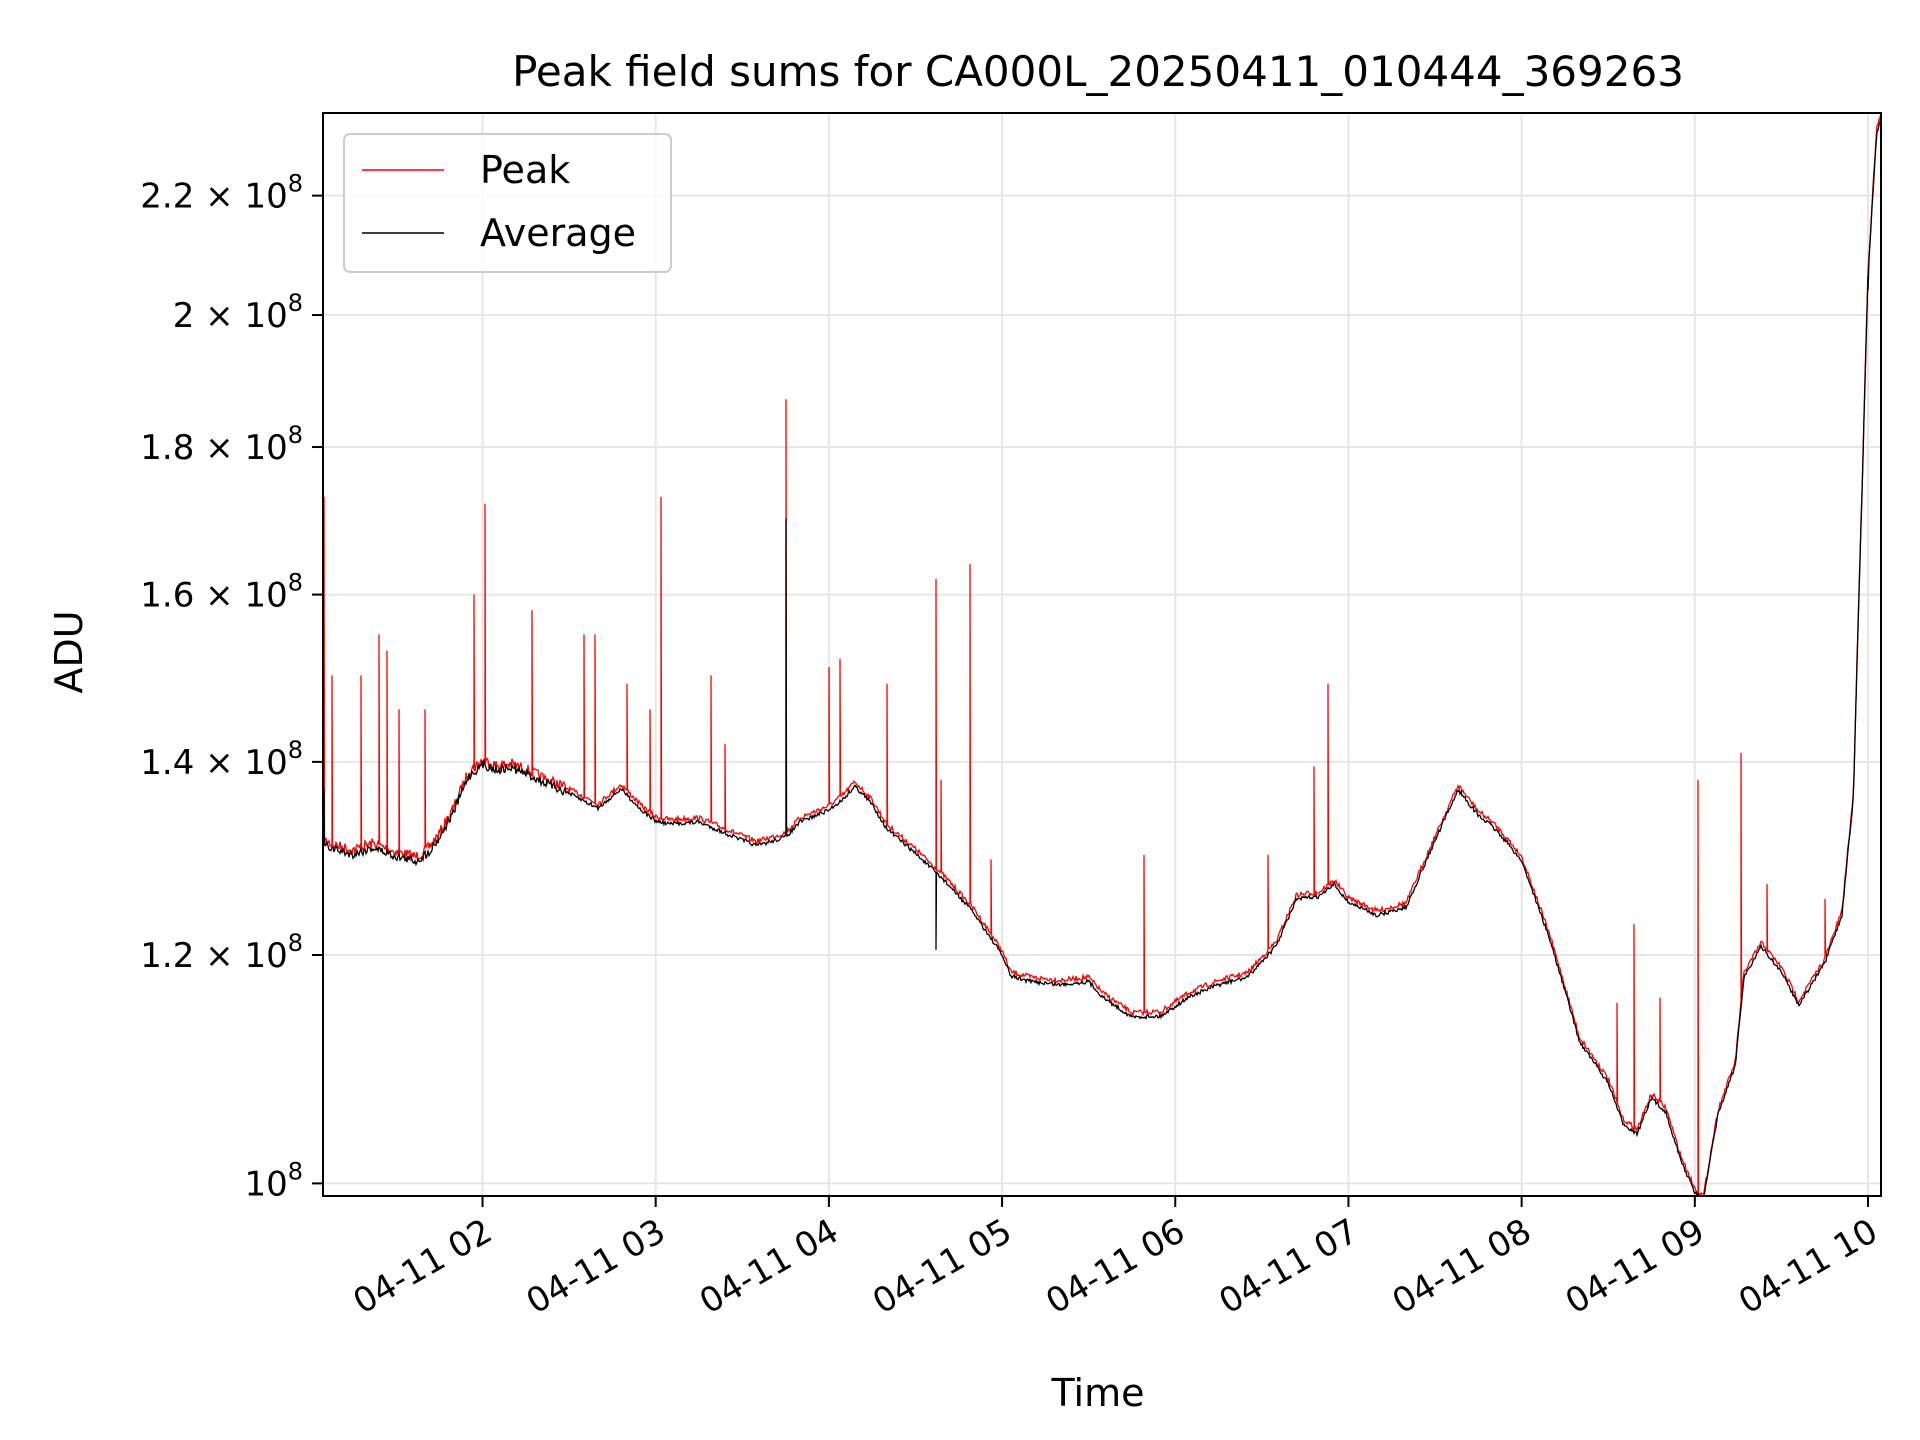 The width and height of the screenshot is (1920, 1440). Describe the element at coordinates (192, 956) in the screenshot. I see `y-tick-label-mantissa: 1.2 ×` at that location.